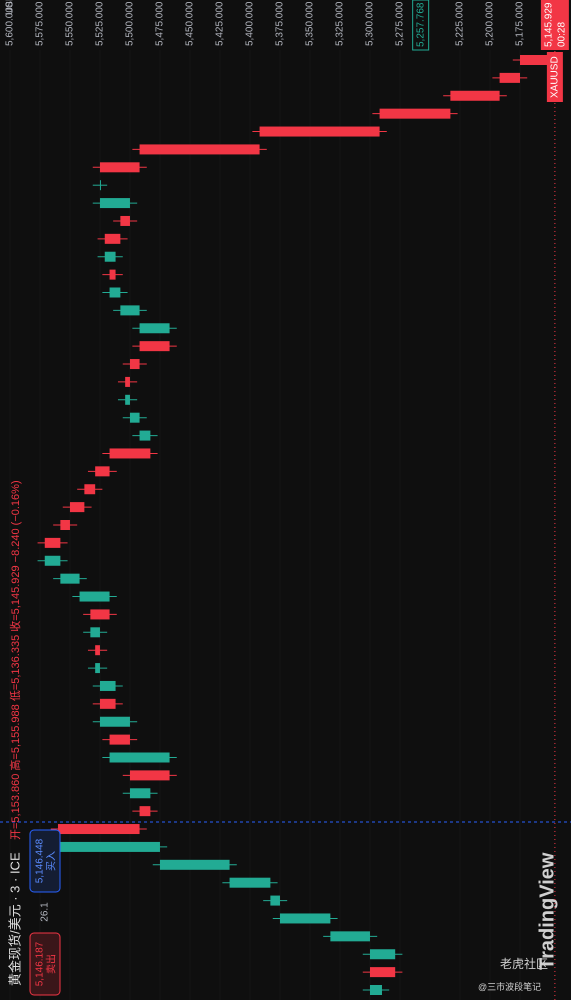  I want to click on y-tick-label: 5,475.000, so click(160, 23).